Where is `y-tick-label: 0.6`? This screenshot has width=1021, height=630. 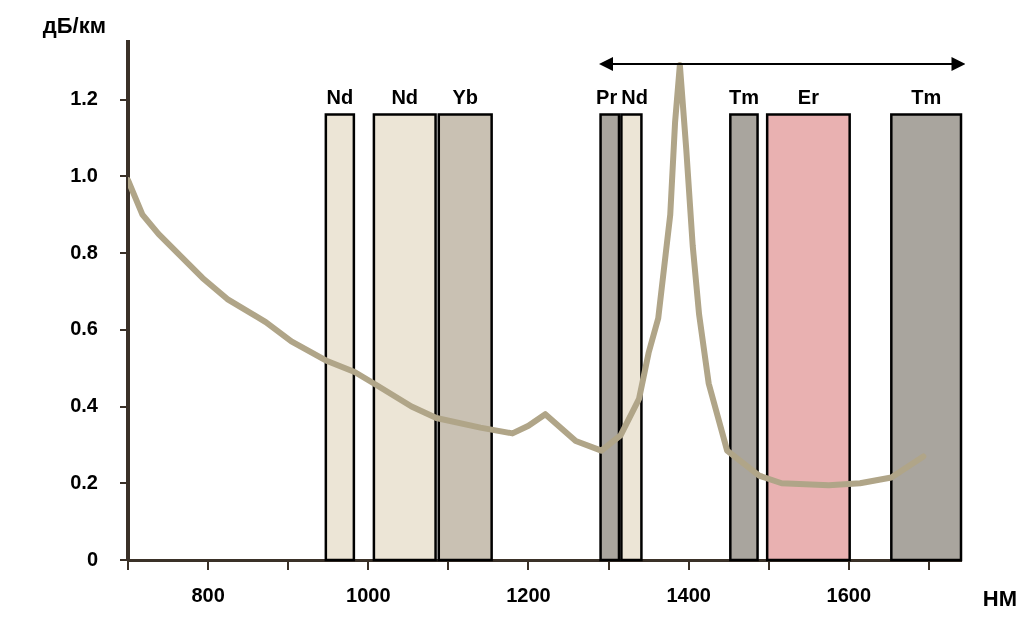 y-tick-label: 0.6 is located at coordinates (84, 328).